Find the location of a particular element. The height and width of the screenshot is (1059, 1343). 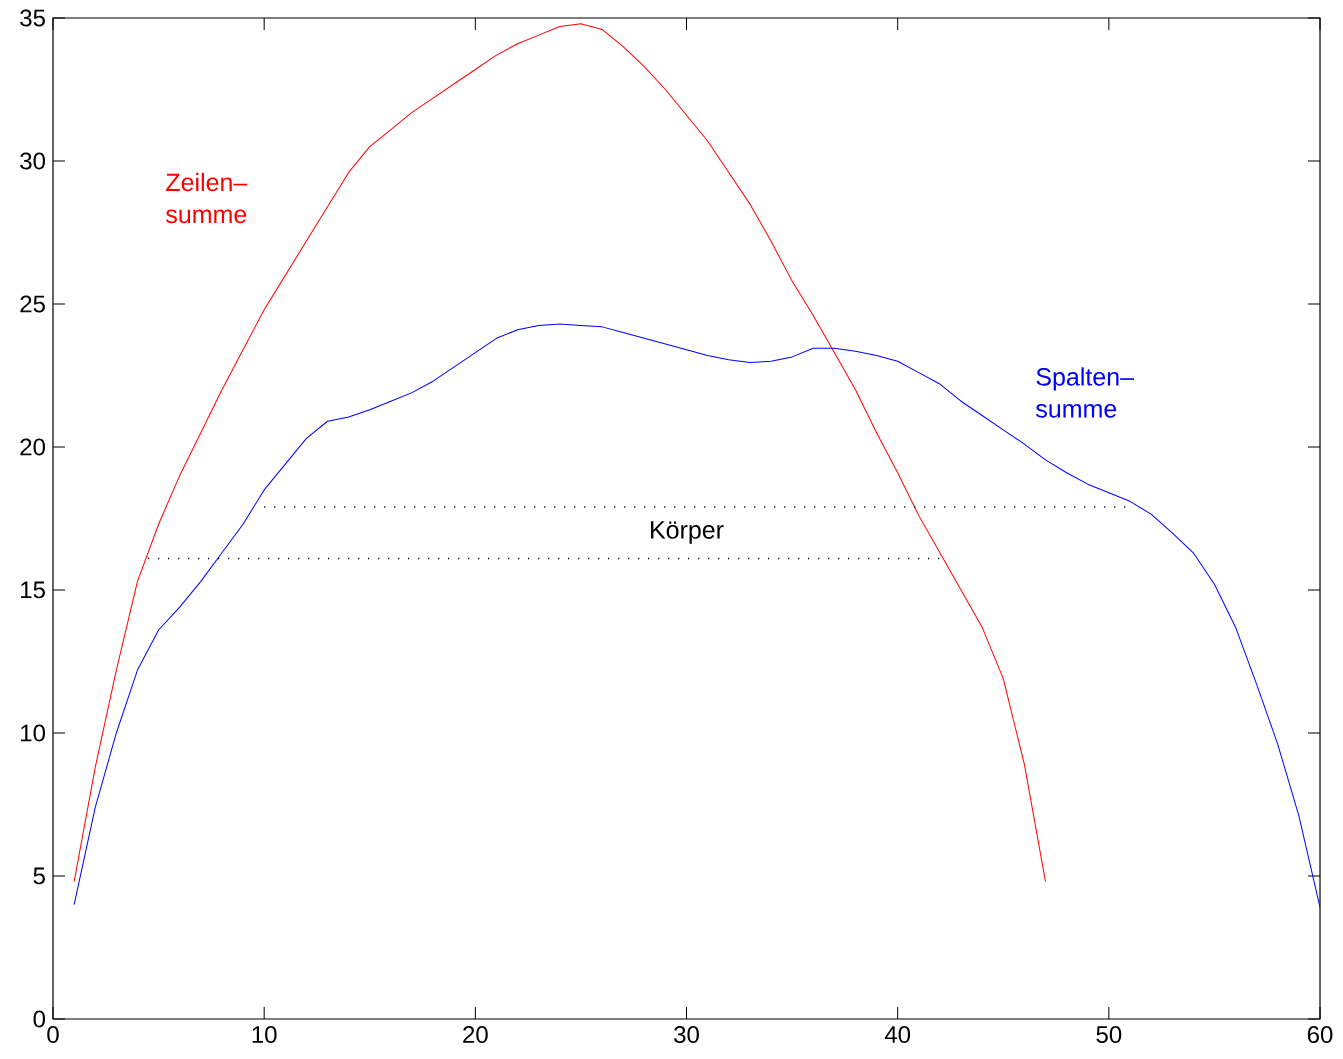

text: Zeilen– summe is located at coordinates (207, 198).